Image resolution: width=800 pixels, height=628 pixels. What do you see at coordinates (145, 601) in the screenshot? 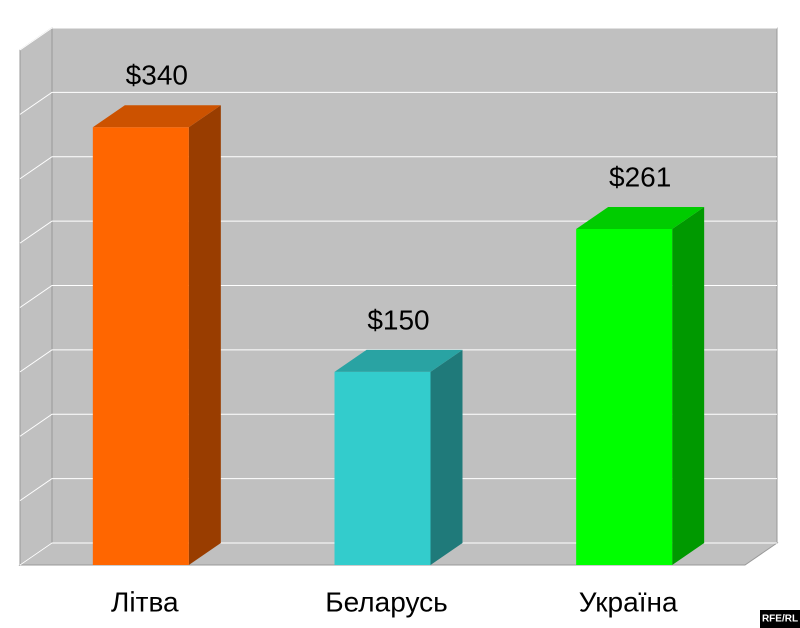
I see `x-tick-label: Літва` at bounding box center [145, 601].